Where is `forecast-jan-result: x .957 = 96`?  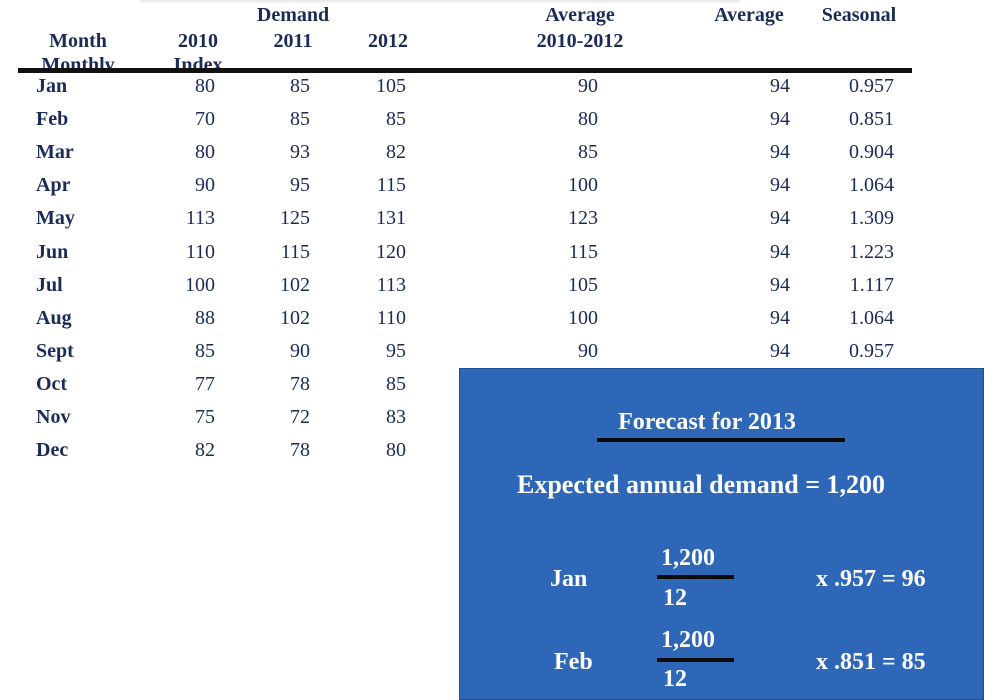 forecast-jan-result: x .957 = 96 is located at coordinates (871, 579).